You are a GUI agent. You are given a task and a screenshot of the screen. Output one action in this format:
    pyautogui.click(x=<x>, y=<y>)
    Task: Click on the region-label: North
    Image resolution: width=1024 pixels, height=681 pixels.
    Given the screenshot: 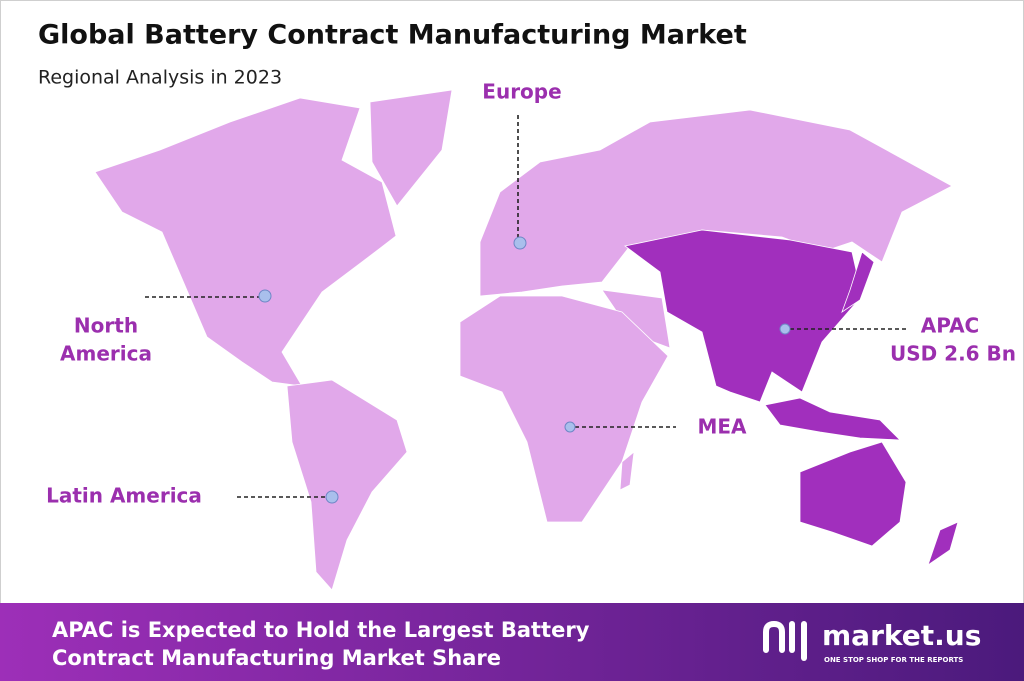 What is the action you would take?
    pyautogui.click(x=106, y=326)
    